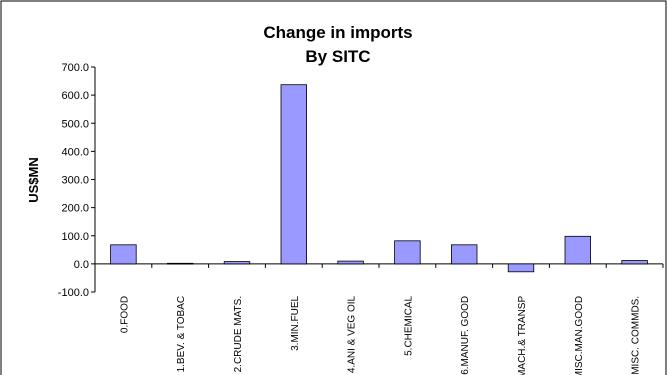 This screenshot has height=375, width=667. What do you see at coordinates (295, 322) in the screenshot?
I see `x-tick-label: 3.MIN.FUEL` at bounding box center [295, 322].